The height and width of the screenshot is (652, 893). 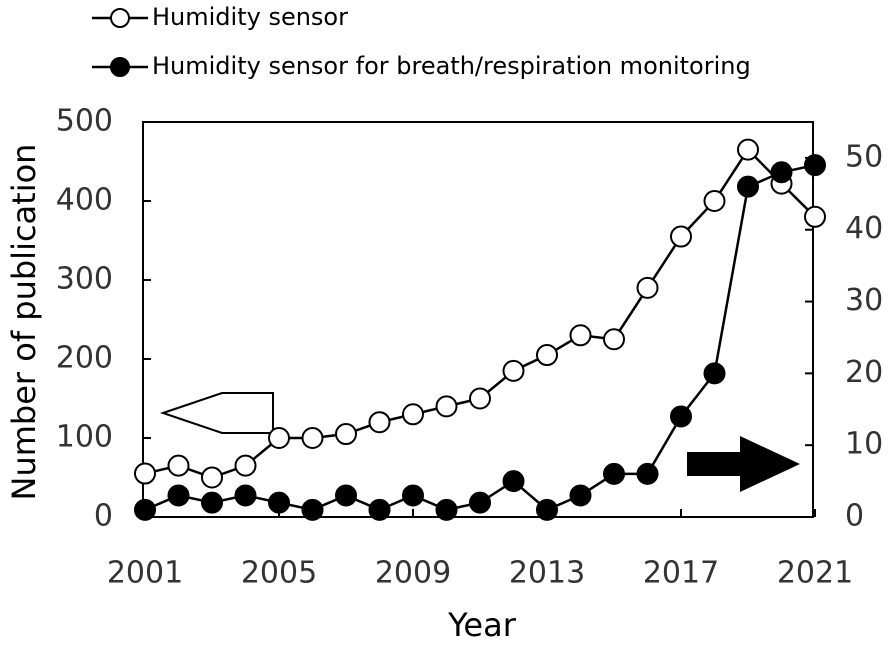 I want to click on x-tick-label: 2021, so click(x=815, y=573).